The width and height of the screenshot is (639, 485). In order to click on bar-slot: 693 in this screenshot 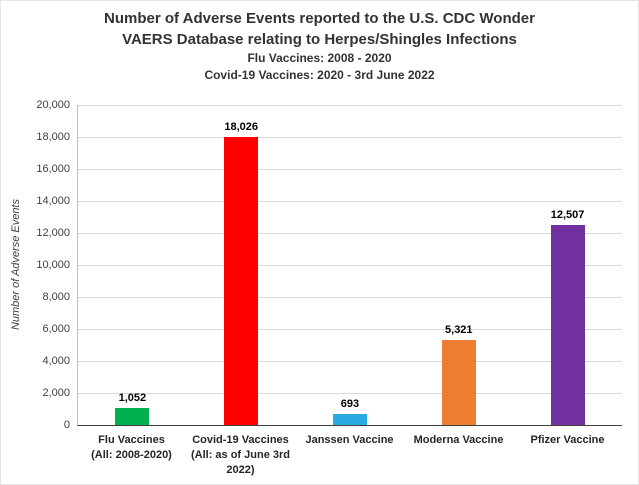, I will do `click(350, 265)`.